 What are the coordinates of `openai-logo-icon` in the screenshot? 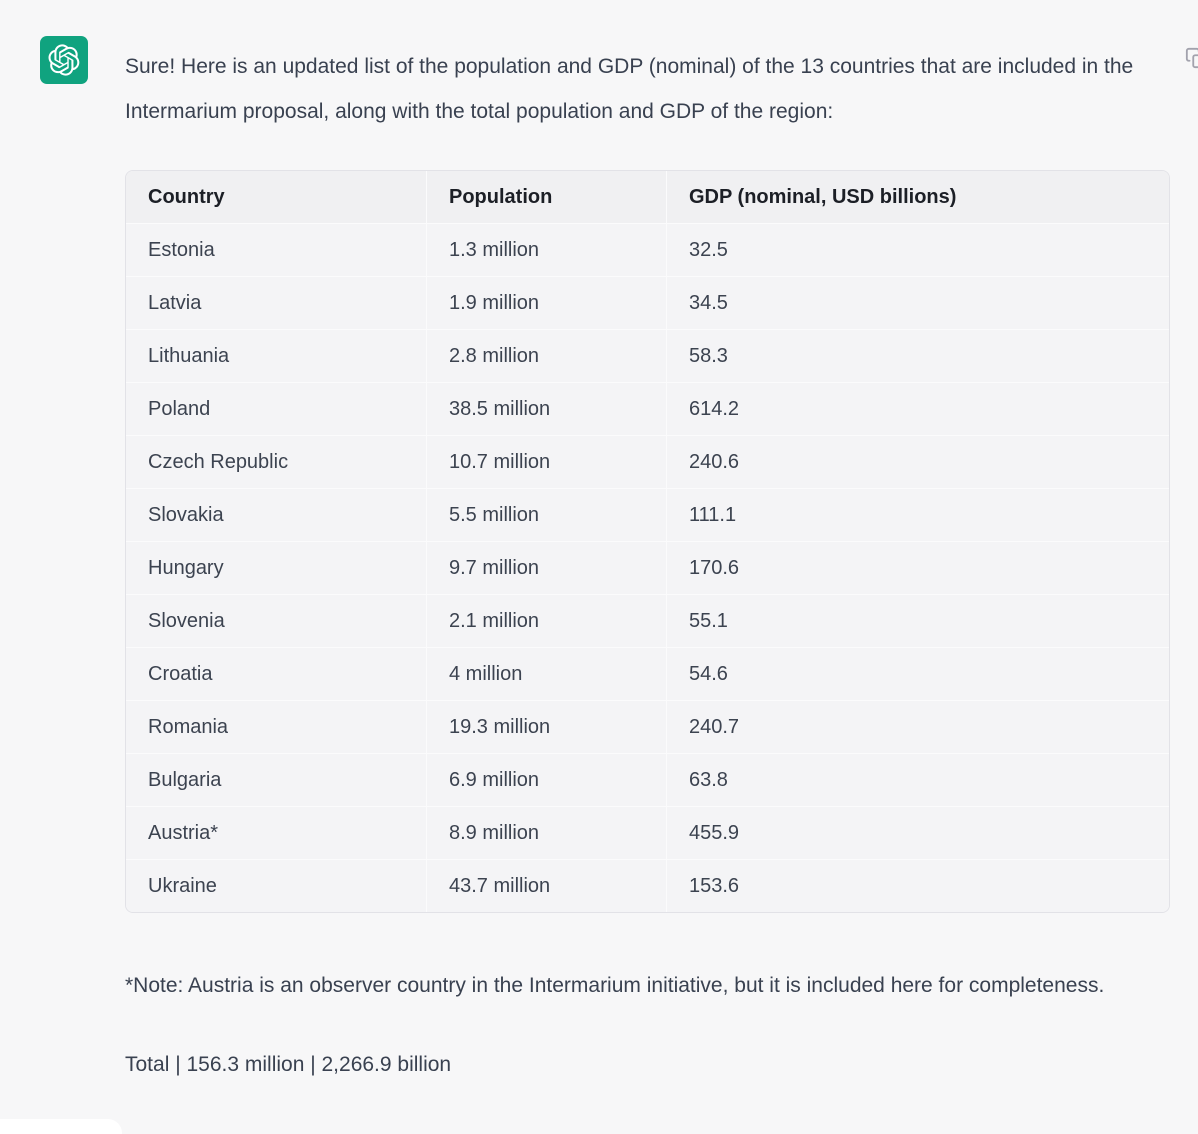 It's located at (64, 60).